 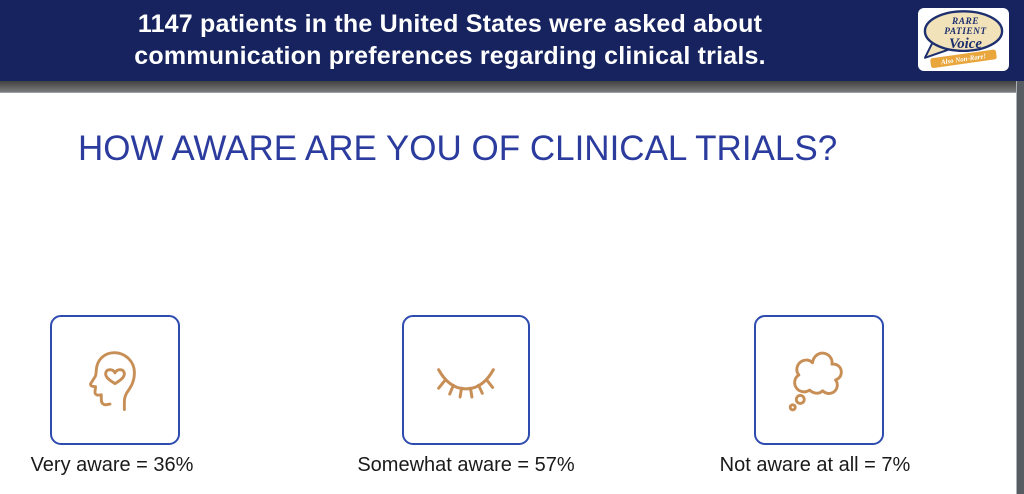 What do you see at coordinates (815, 381) in the screenshot?
I see `thought-bubble-icon` at bounding box center [815, 381].